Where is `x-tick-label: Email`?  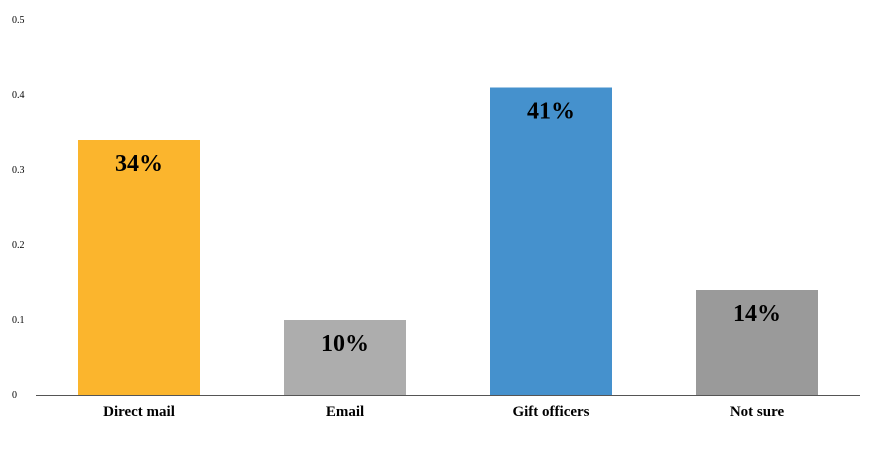 x-tick-label: Email is located at coordinates (345, 412).